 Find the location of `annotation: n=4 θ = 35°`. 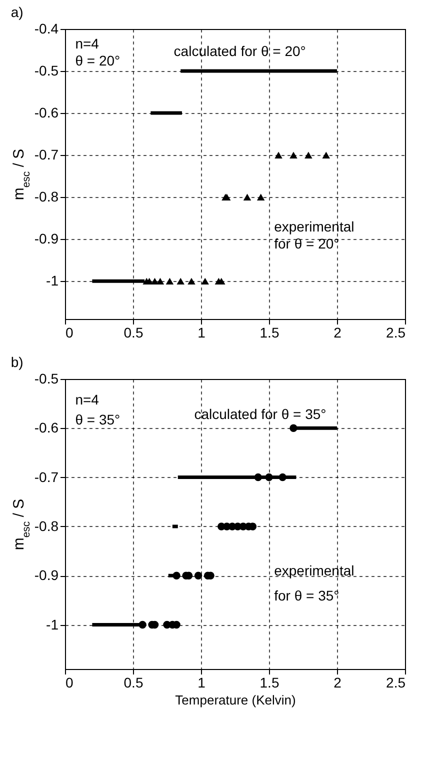

annotation: n=4 θ = 35° is located at coordinates (97, 410).